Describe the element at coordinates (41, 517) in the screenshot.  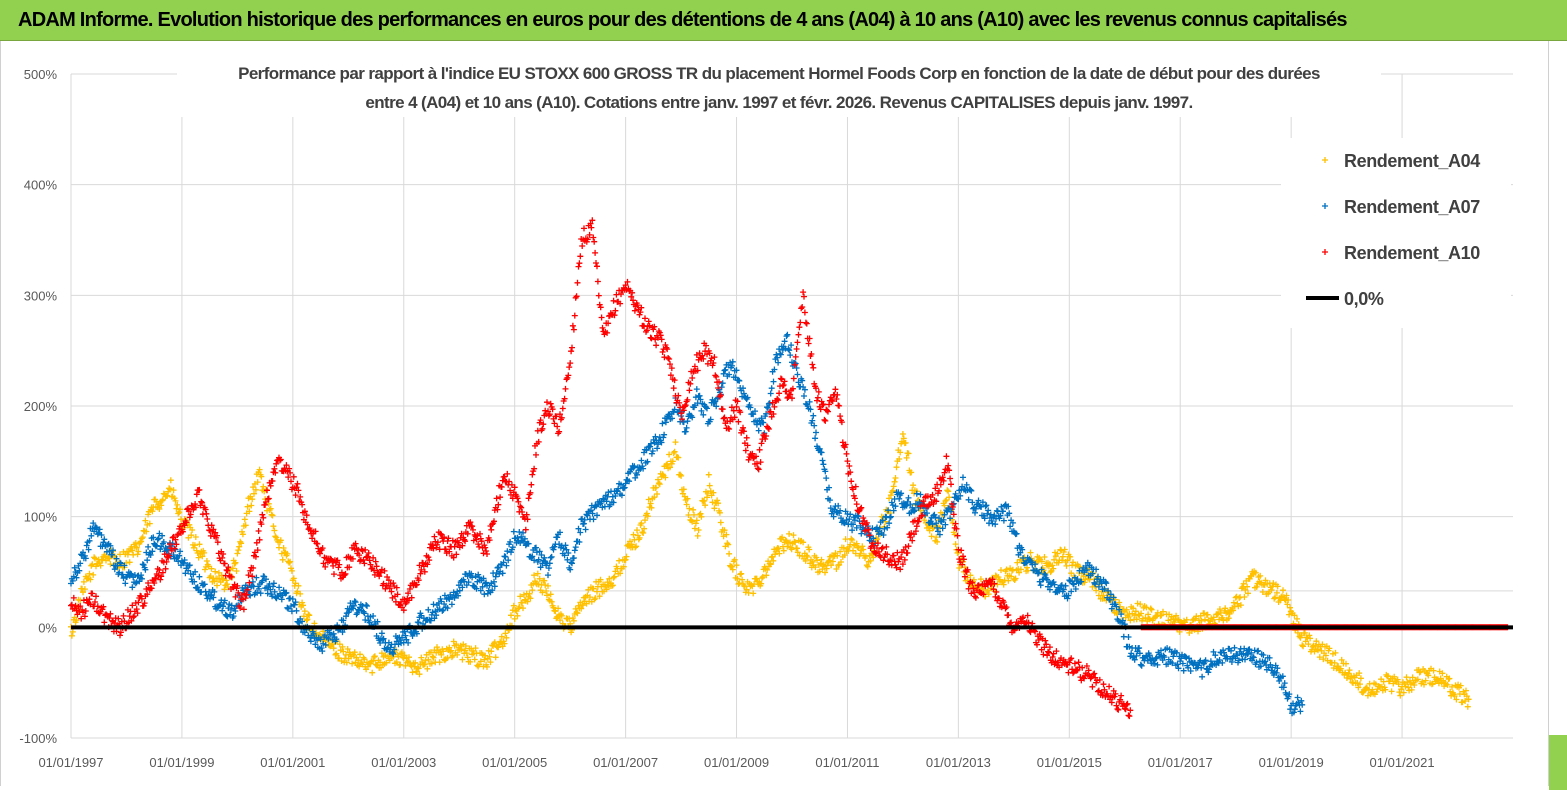
I see `y-tick-label: 100%` at that location.